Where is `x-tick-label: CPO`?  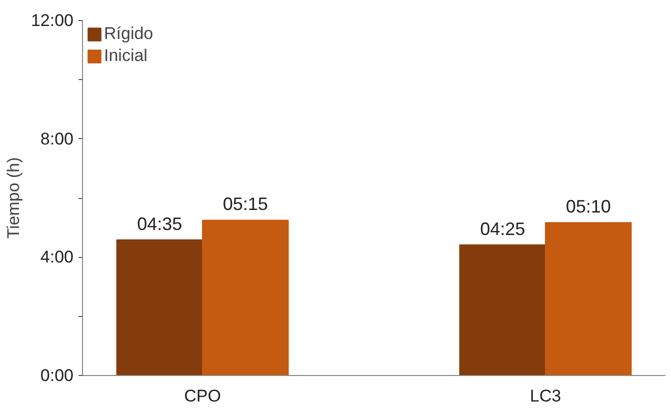 x-tick-label: CPO is located at coordinates (202, 396).